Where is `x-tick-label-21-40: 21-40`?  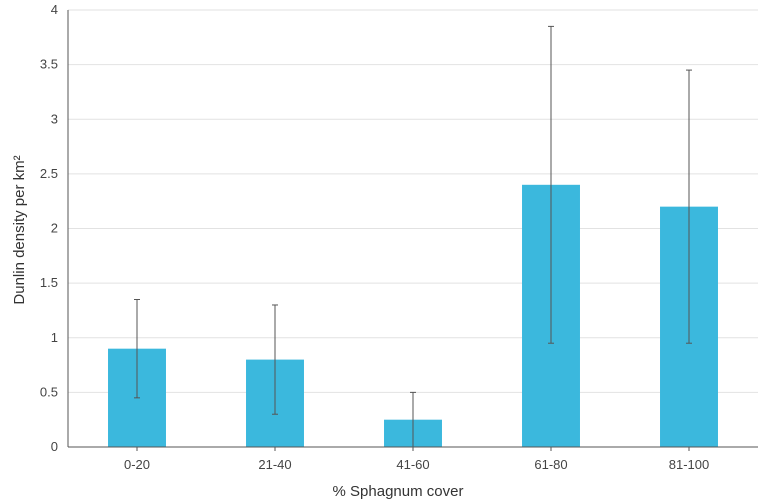
x-tick-label-21-40: 21-40 is located at coordinates (274, 464).